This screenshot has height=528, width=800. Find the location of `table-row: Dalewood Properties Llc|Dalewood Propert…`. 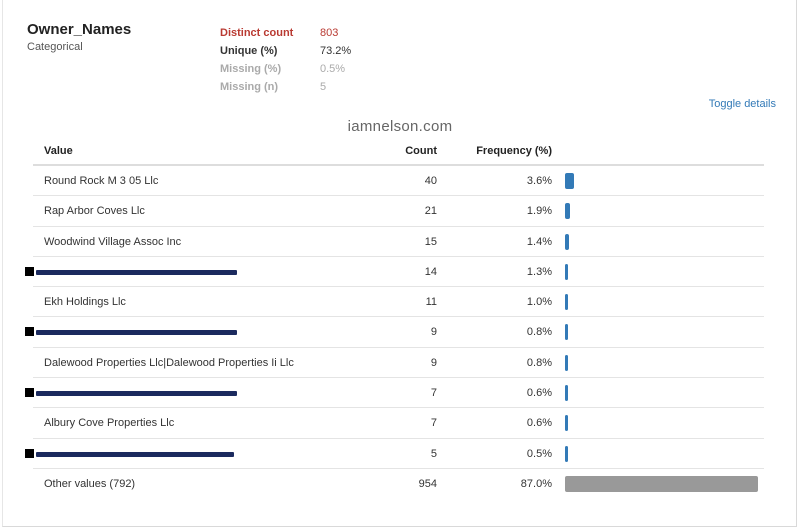

table-row: Dalewood Properties Llc|Dalewood Propert… is located at coordinates (398, 363).